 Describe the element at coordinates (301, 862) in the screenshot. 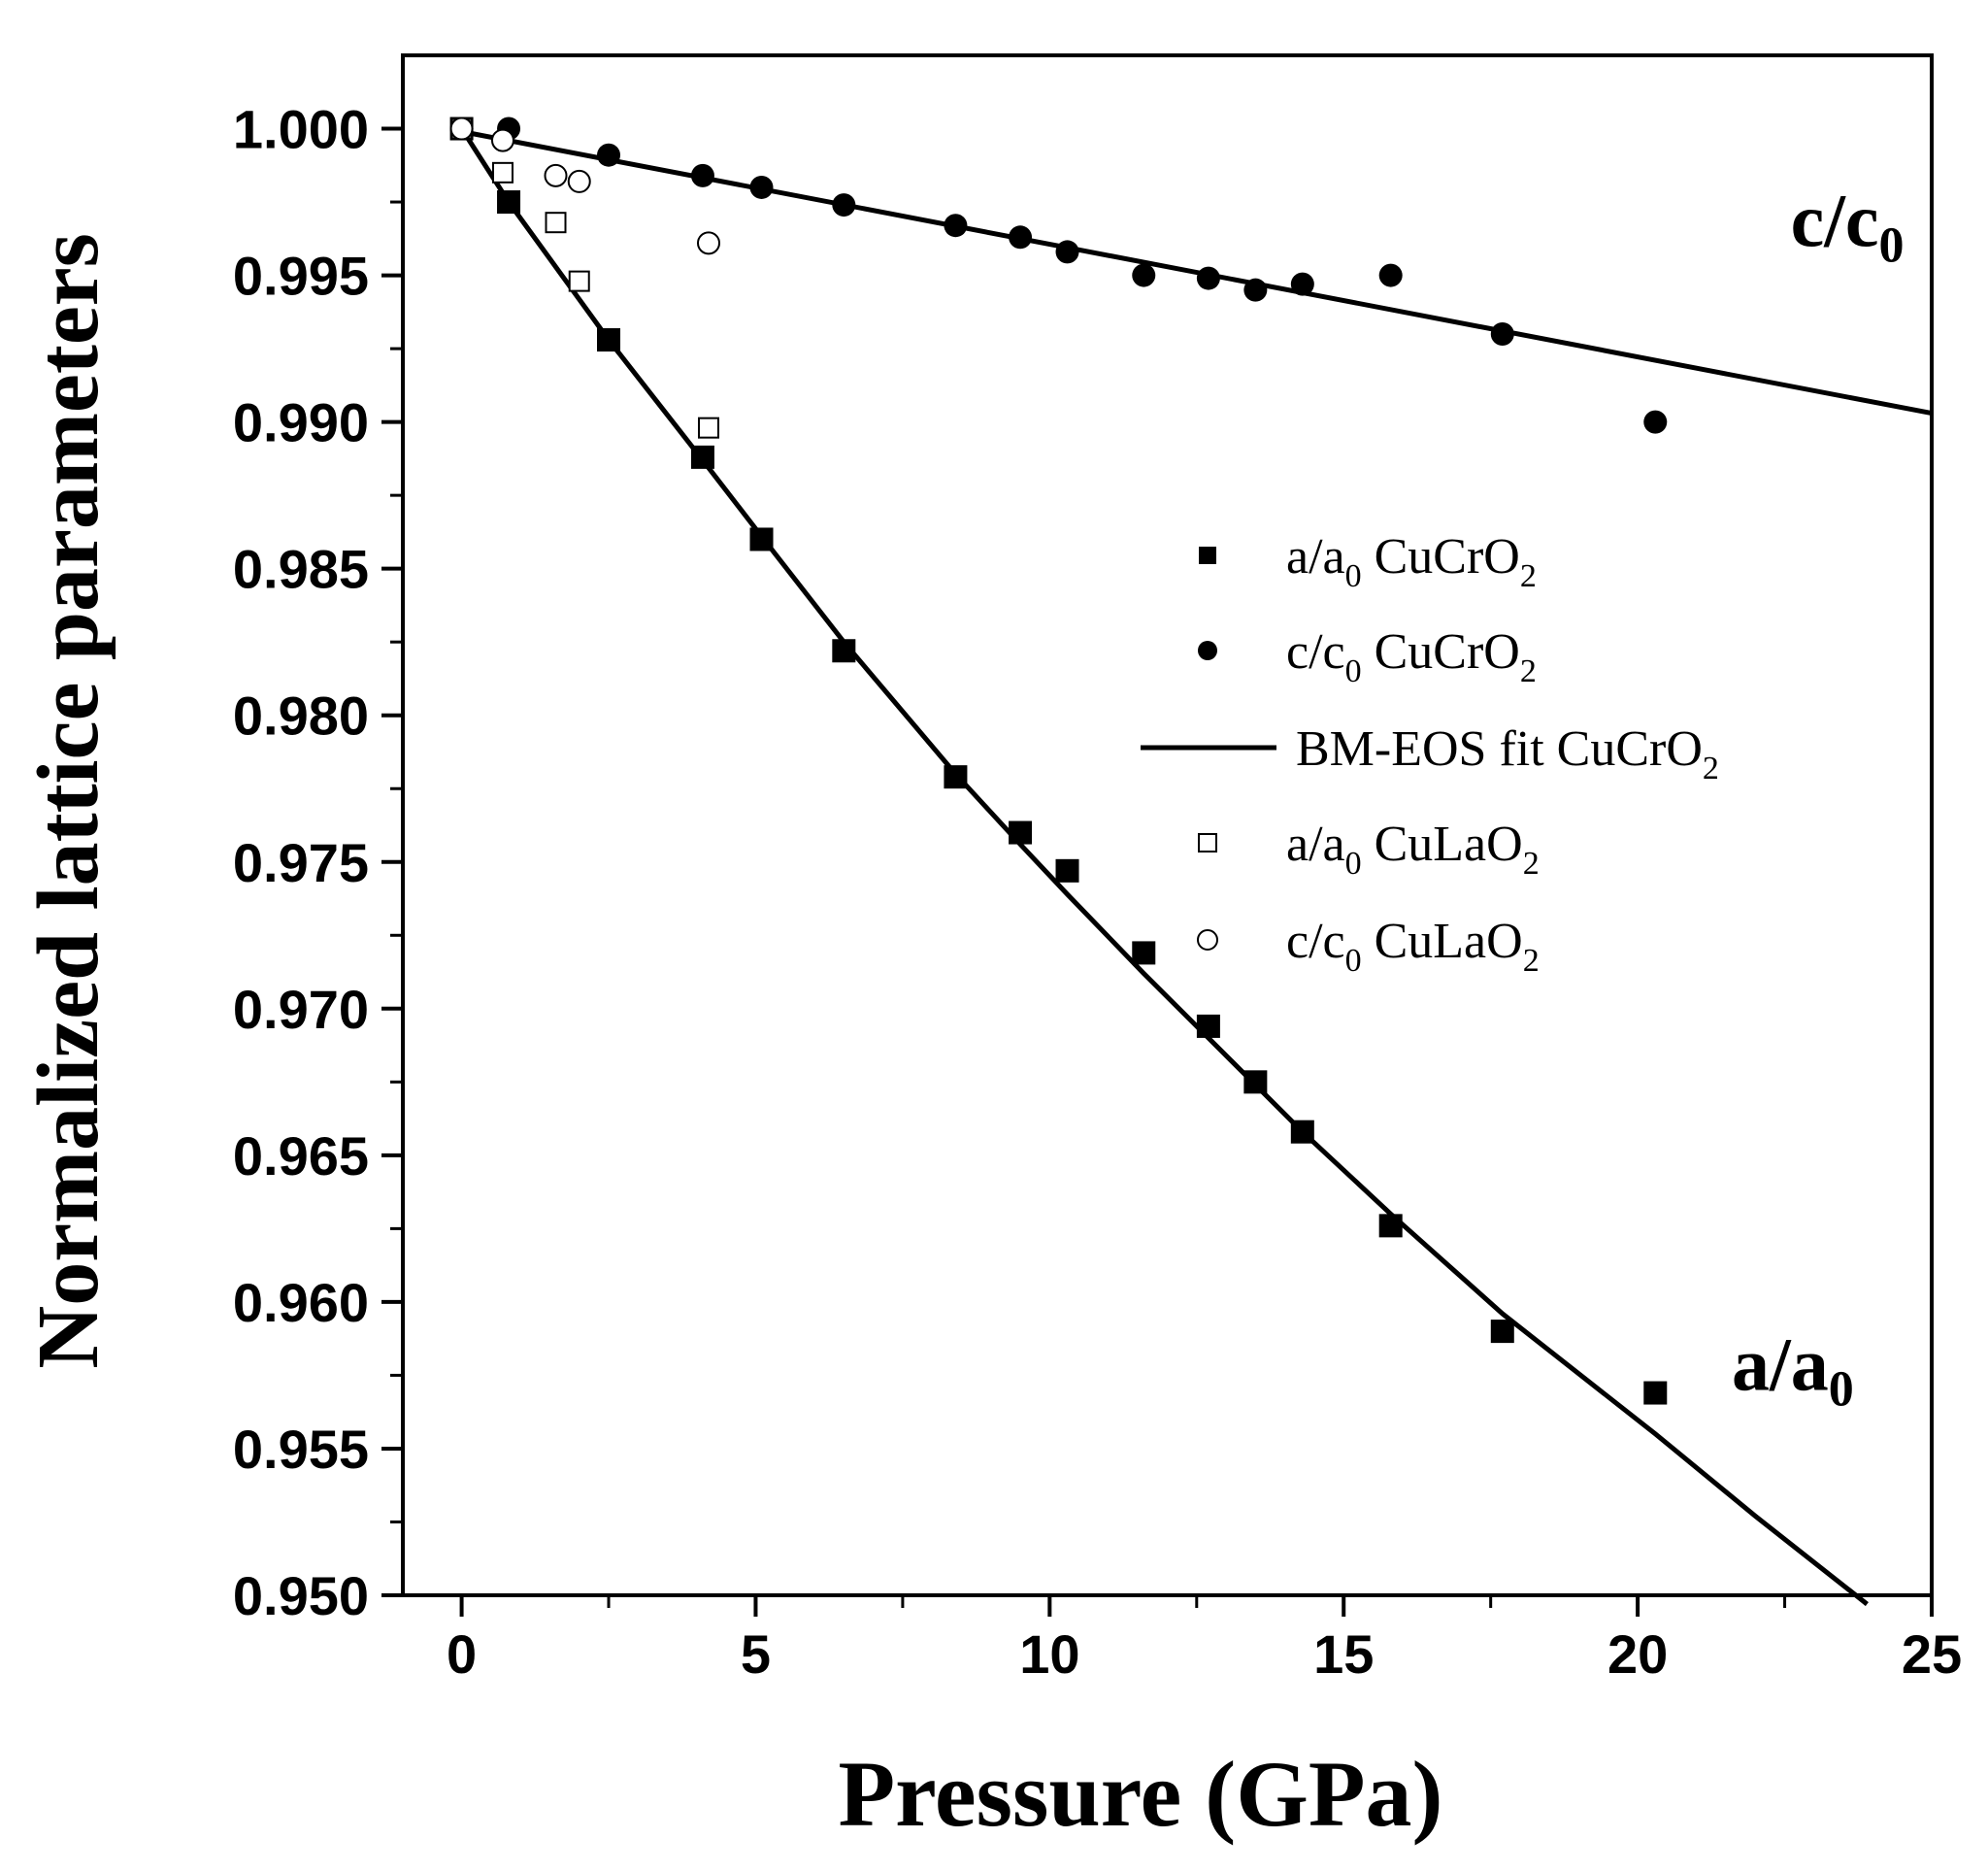

I see `y-tick-label: 0.975` at that location.